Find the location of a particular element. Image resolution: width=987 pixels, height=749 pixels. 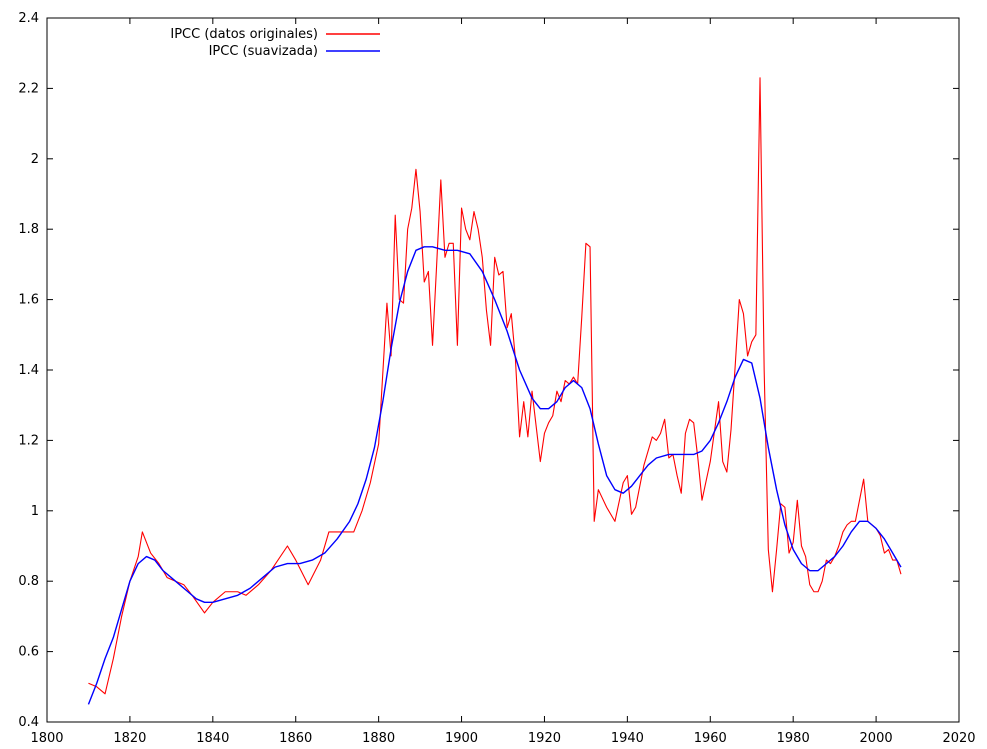

x-tick-label: 1980 is located at coordinates (793, 738).